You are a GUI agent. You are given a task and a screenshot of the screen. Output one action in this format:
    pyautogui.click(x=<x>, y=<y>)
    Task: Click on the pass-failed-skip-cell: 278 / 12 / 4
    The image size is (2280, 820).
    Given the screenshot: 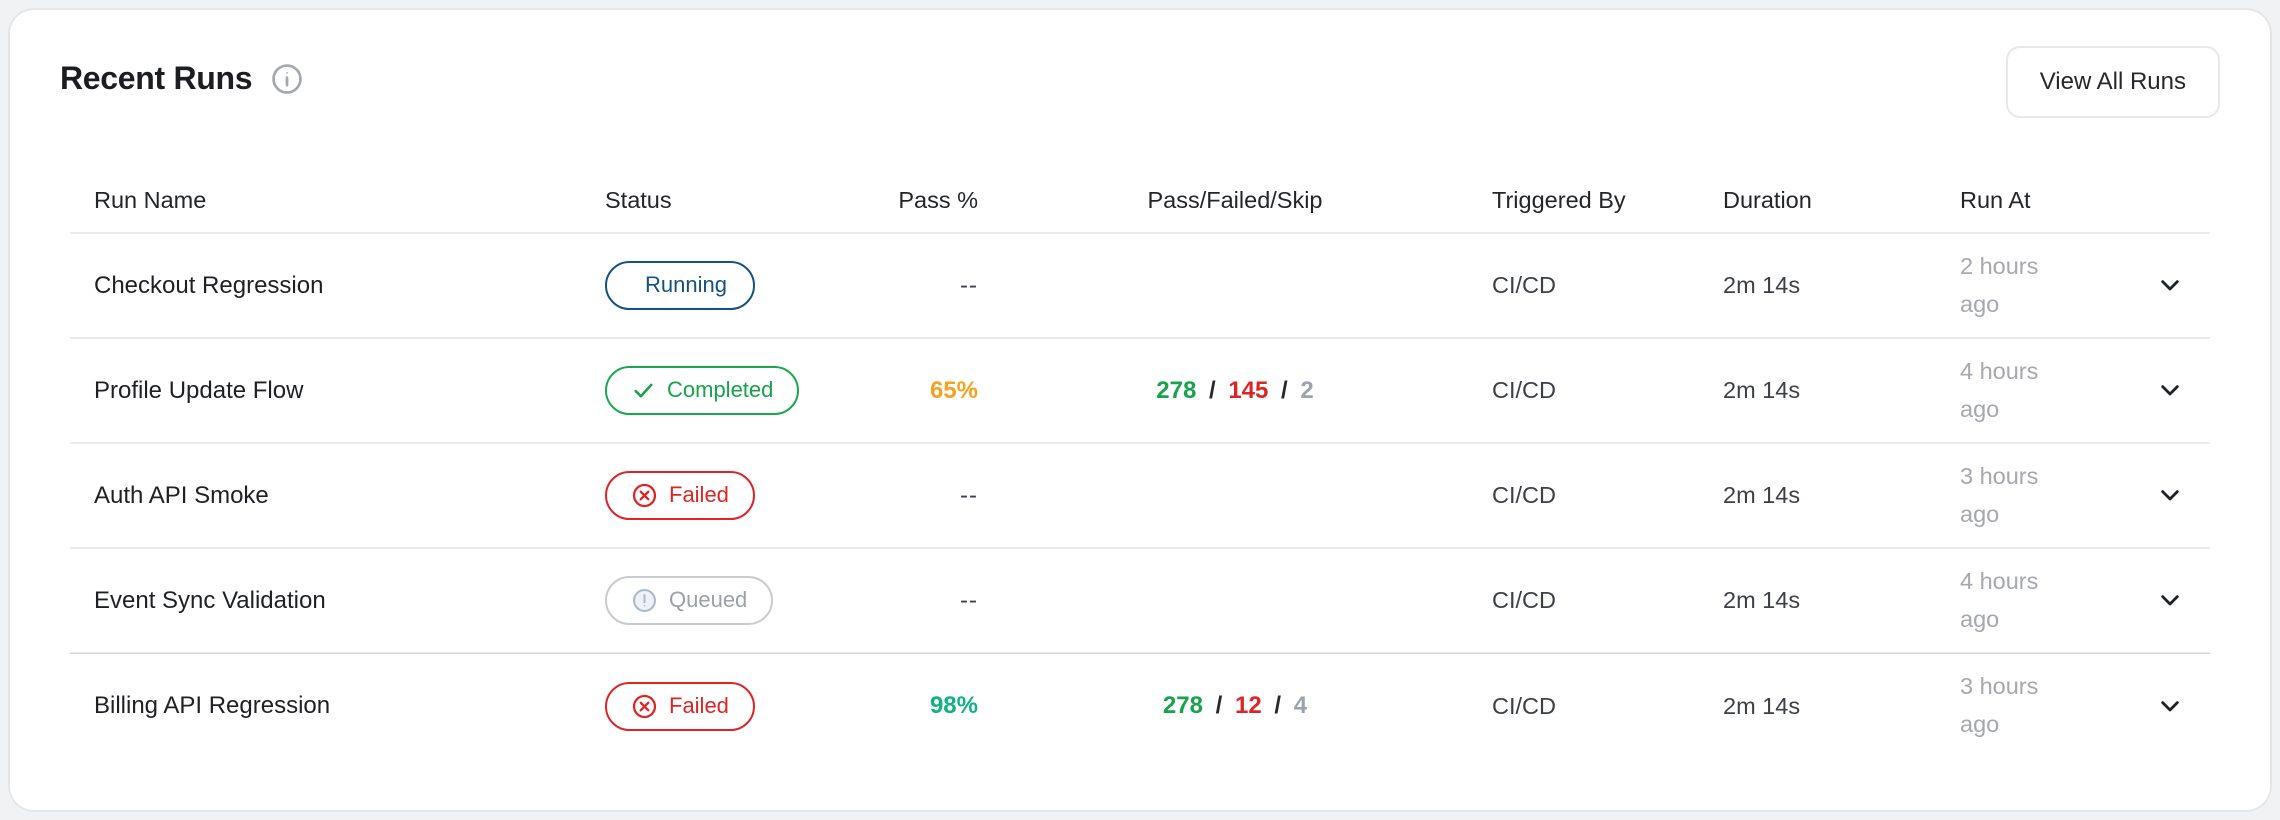 What is the action you would take?
    pyautogui.click(x=1235, y=706)
    